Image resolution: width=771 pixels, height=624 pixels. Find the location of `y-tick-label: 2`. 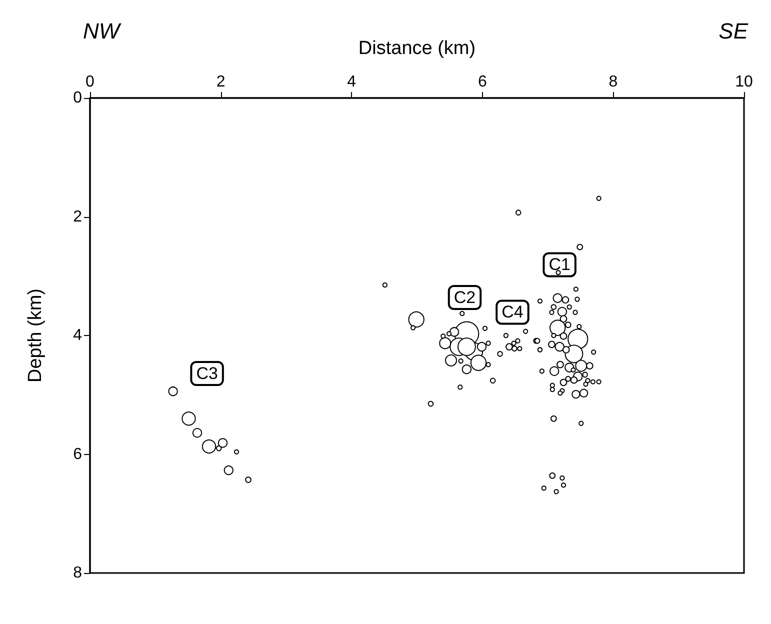

y-tick-label: 2 is located at coordinates (77, 217).